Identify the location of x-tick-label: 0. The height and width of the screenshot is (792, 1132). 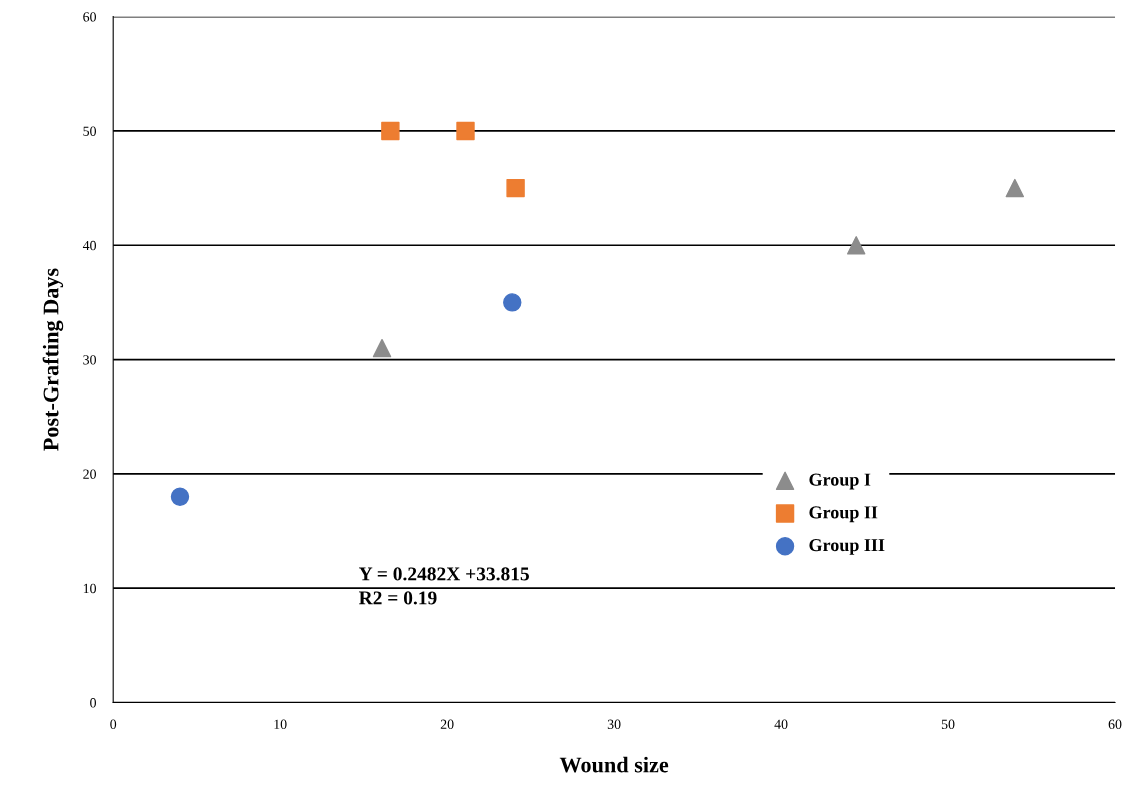
(113, 724).